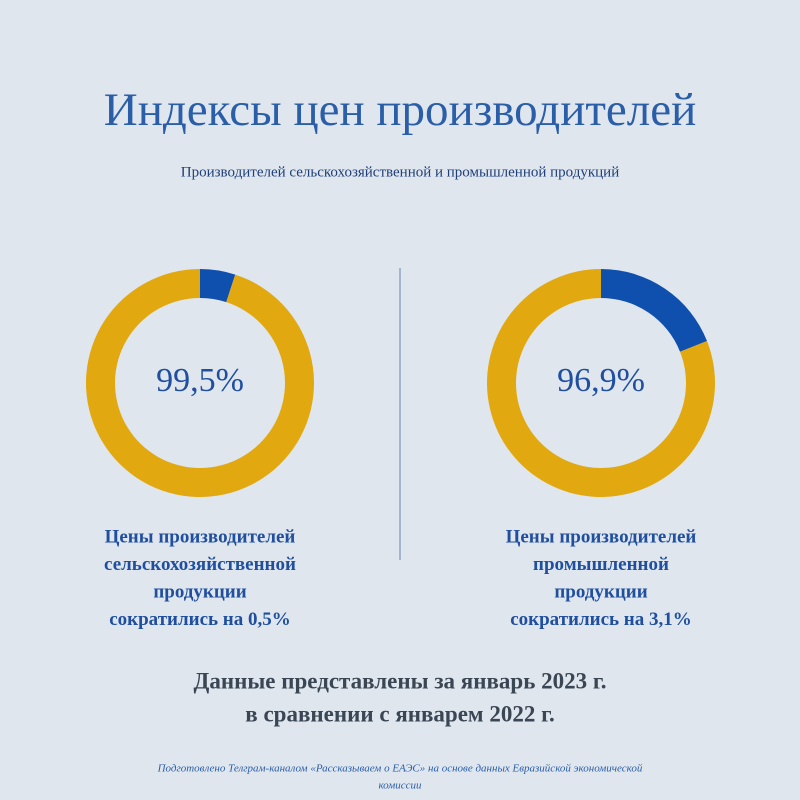 This screenshot has width=800, height=800. What do you see at coordinates (200, 380) in the screenshot?
I see `center-label: 99,5%` at bounding box center [200, 380].